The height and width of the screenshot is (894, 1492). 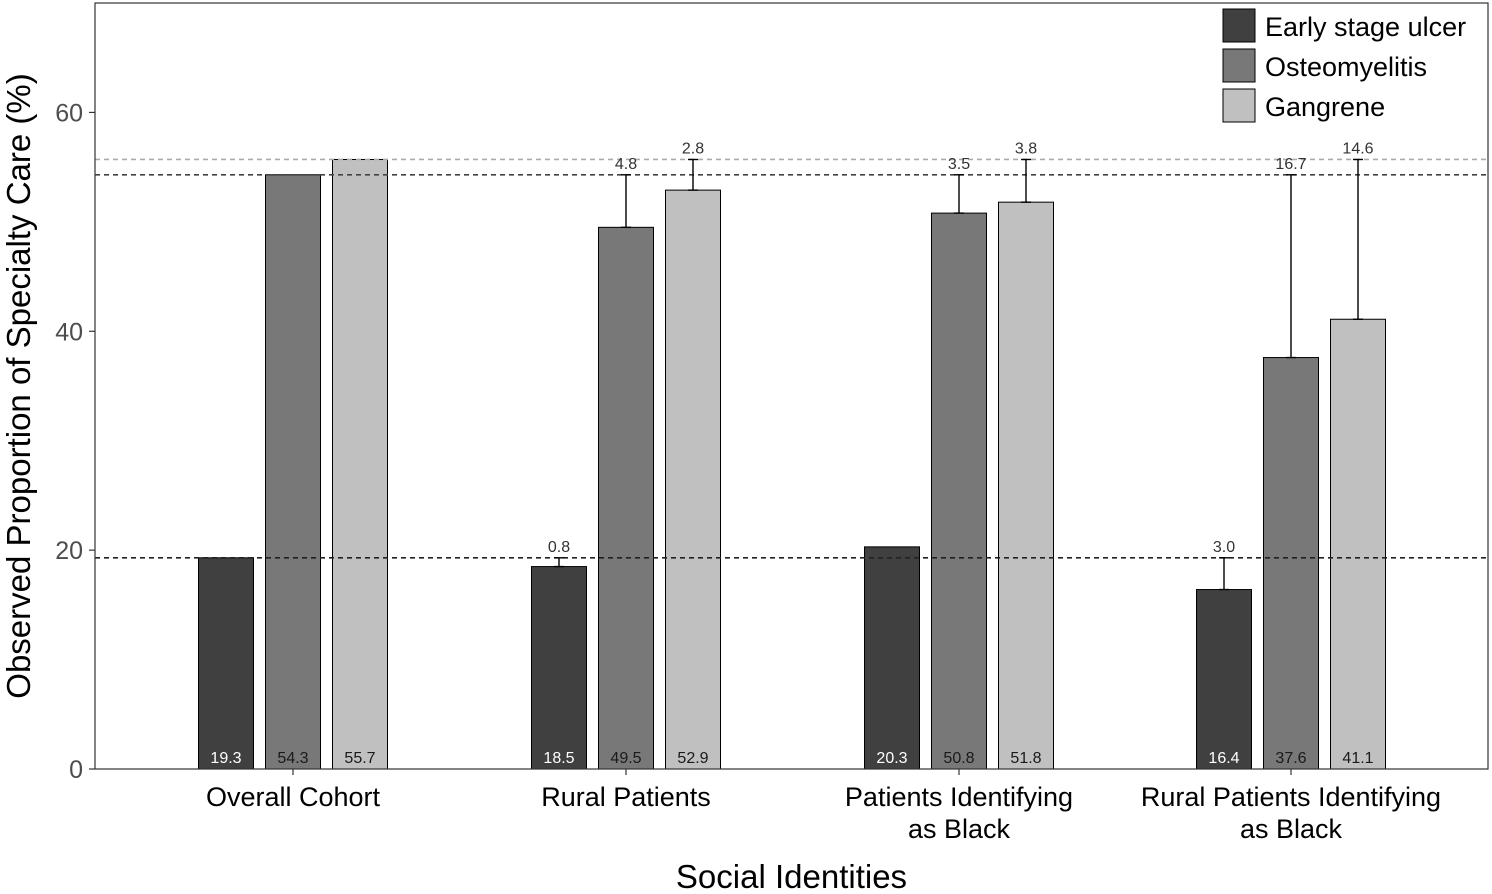 I want to click on gap-label: 0.8, so click(x=559, y=547).